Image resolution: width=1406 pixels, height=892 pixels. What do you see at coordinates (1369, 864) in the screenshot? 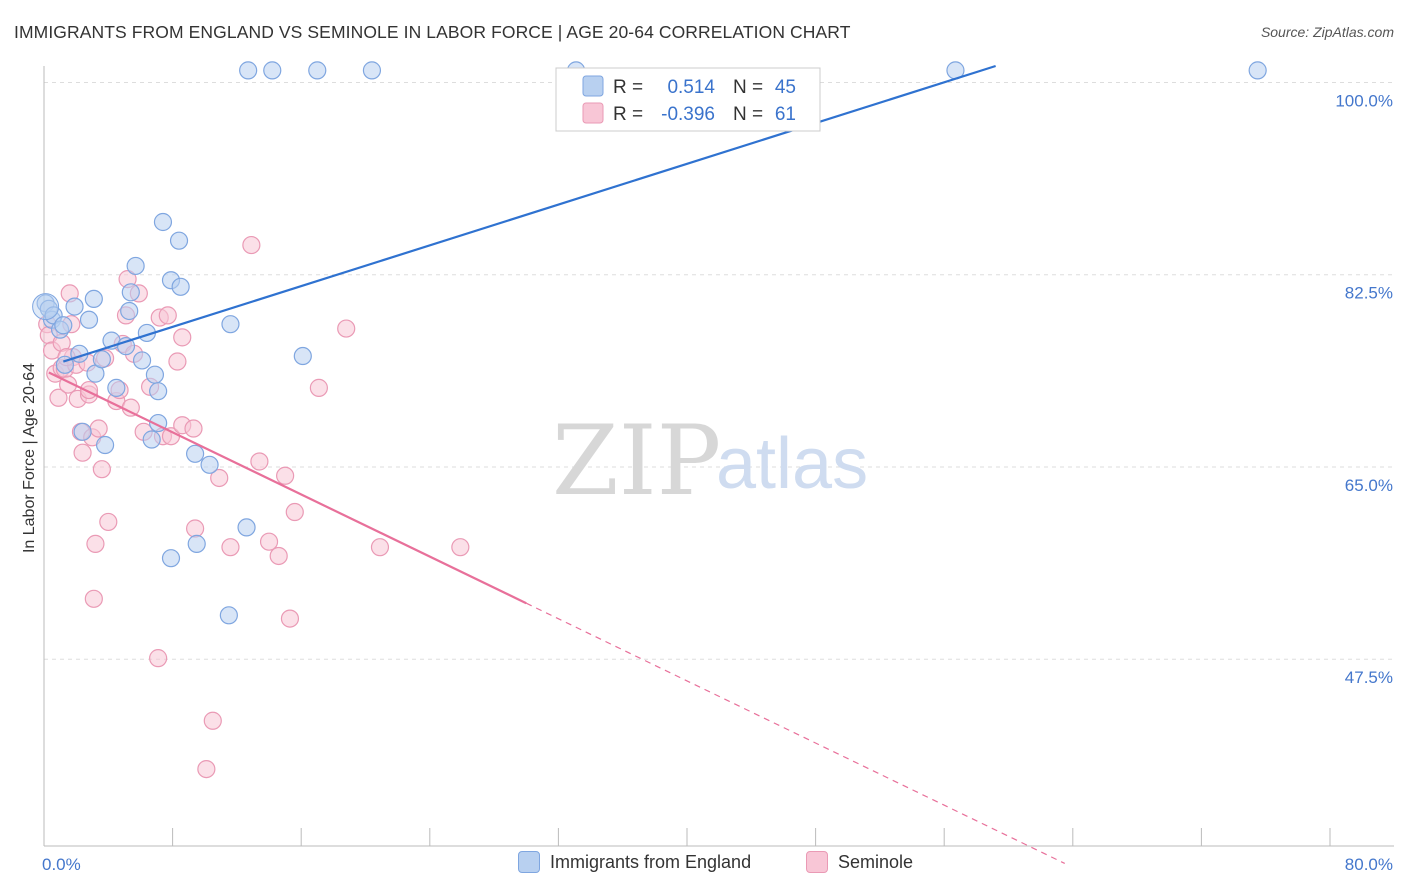
I see `x-tick-label-max: 80.0%` at bounding box center [1369, 864].